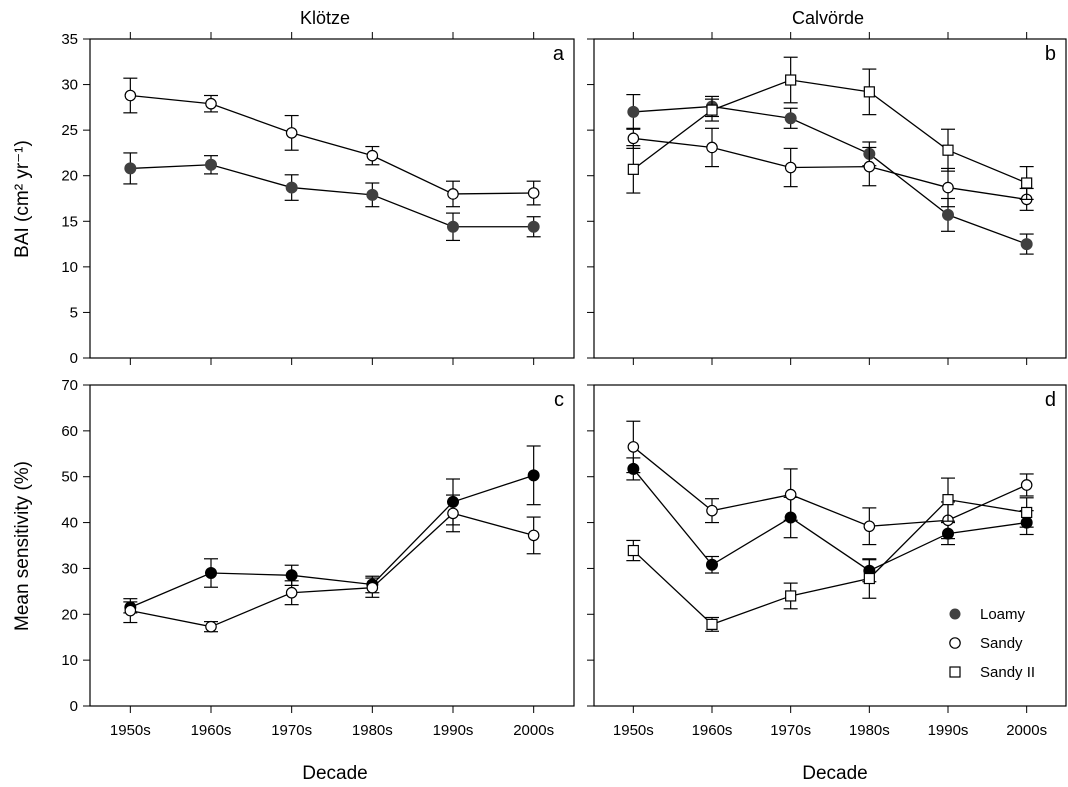 Image resolution: width=1068 pixels, height=787 pixels. I want to click on y-tick-label: 40, so click(69, 523).